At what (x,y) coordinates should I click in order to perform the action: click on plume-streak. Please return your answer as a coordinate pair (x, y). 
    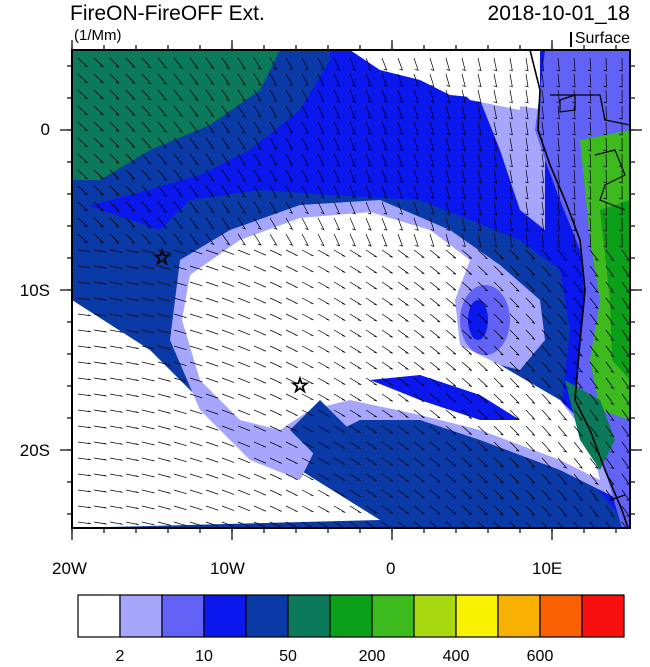
    Looking at the image, I should click on (445, 397).